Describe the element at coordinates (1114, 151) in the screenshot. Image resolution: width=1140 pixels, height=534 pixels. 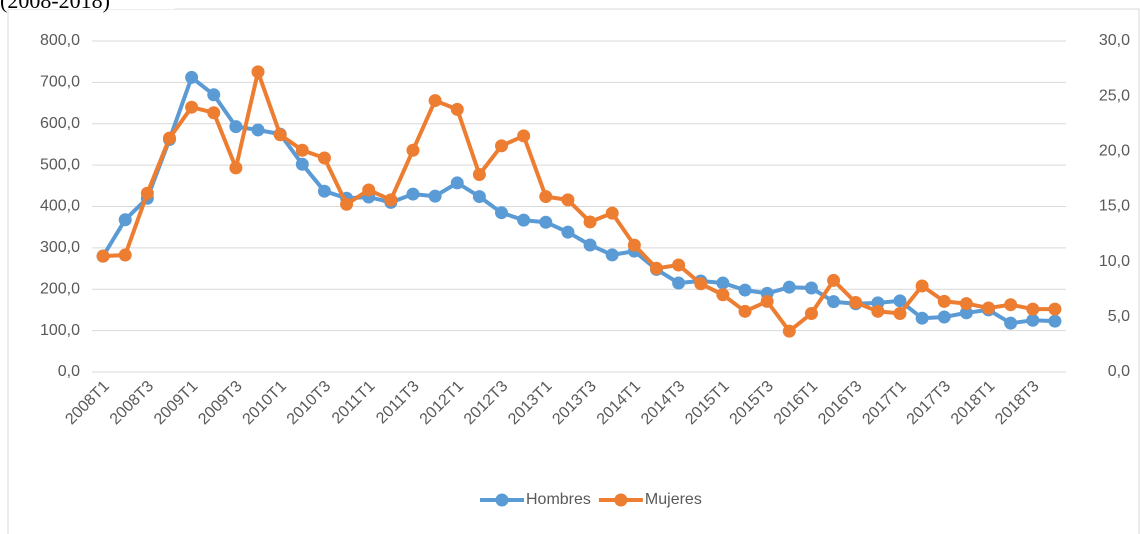
I see `y2-tick-label: 20,0` at that location.